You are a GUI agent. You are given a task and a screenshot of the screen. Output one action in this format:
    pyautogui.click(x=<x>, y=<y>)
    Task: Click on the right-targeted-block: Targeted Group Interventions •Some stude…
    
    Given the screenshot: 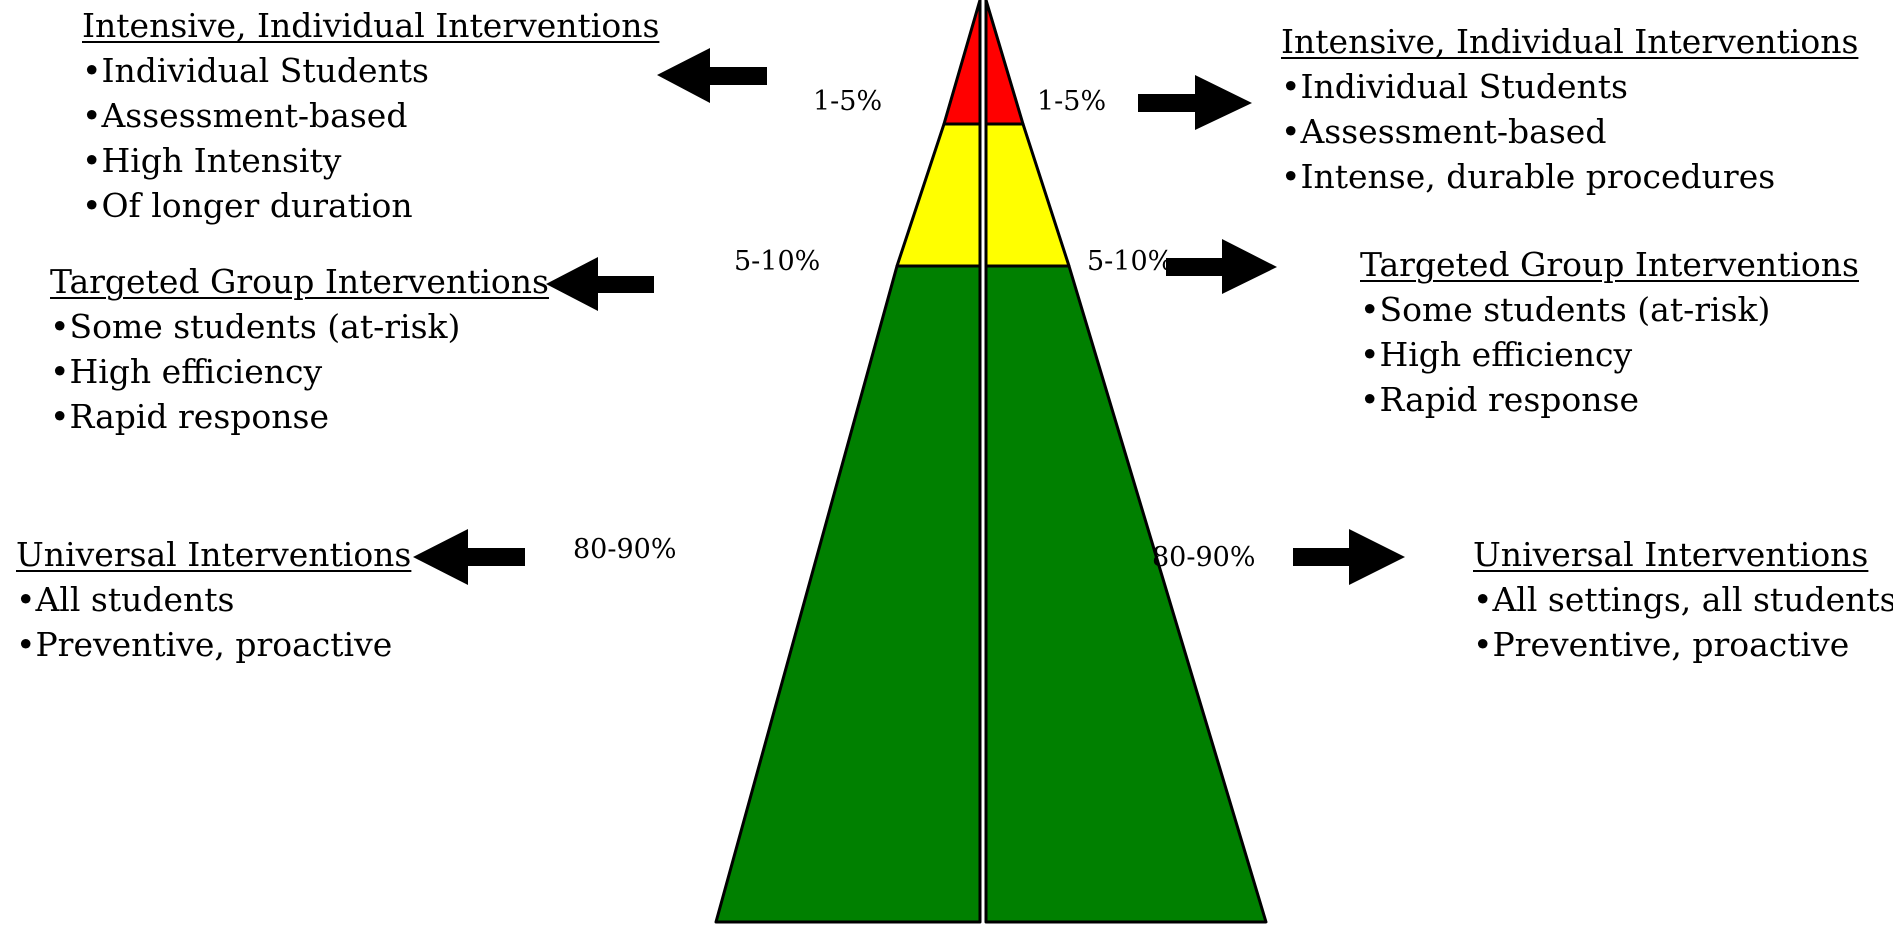 What is the action you would take?
    pyautogui.click(x=1609, y=332)
    